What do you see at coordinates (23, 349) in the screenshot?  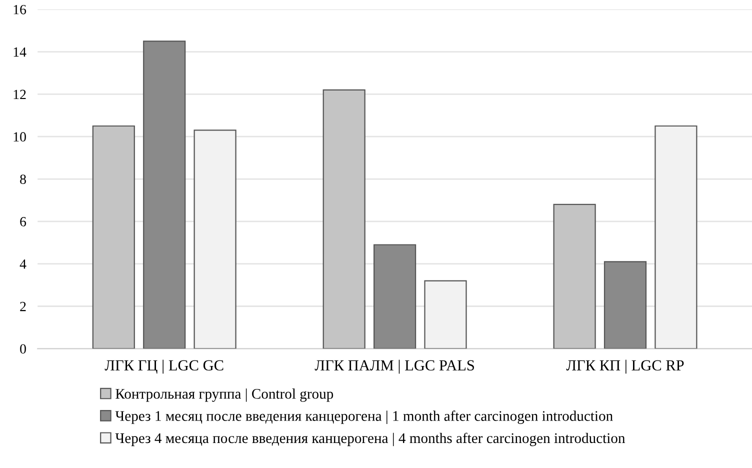 I see `y-tick-label: 0` at bounding box center [23, 349].